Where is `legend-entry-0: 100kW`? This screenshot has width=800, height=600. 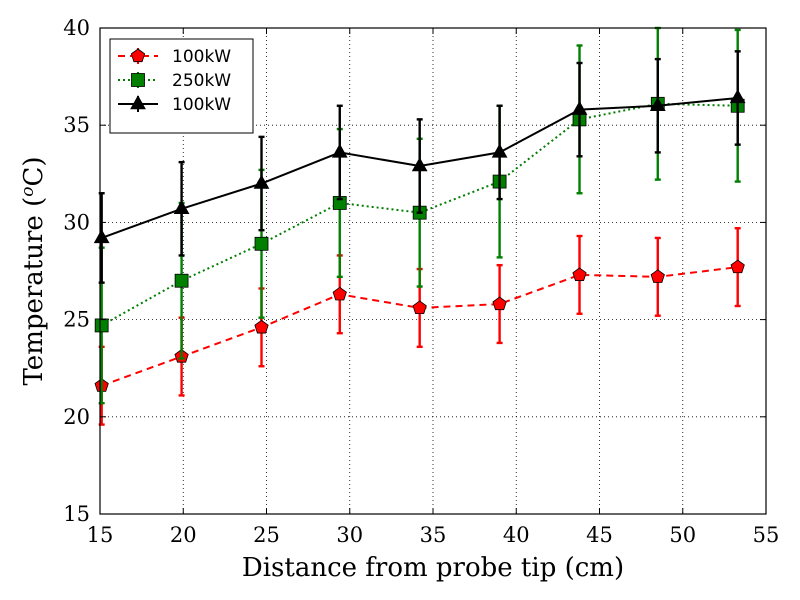 legend-entry-0: 100kW is located at coordinates (174, 57).